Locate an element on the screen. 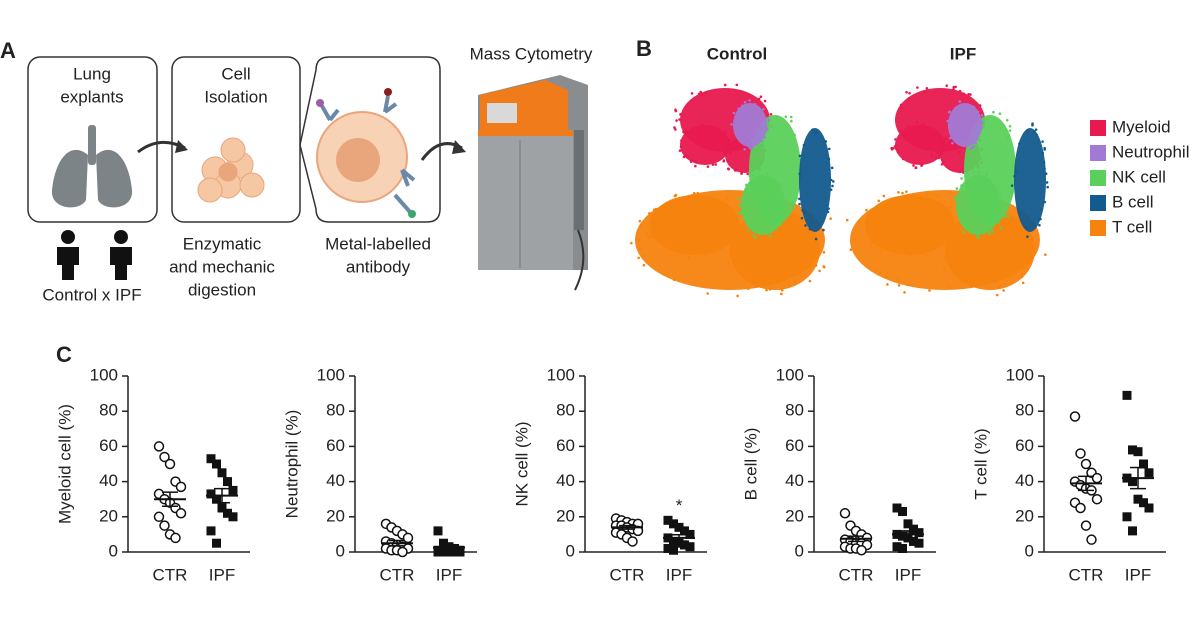  panel-label: C is located at coordinates (64, 354).